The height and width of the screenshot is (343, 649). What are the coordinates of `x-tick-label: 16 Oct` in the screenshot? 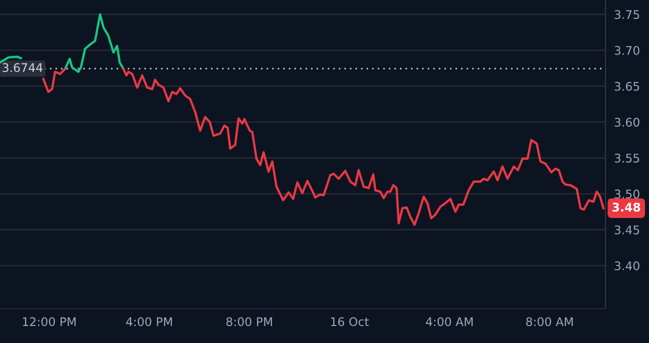 It's located at (350, 321).